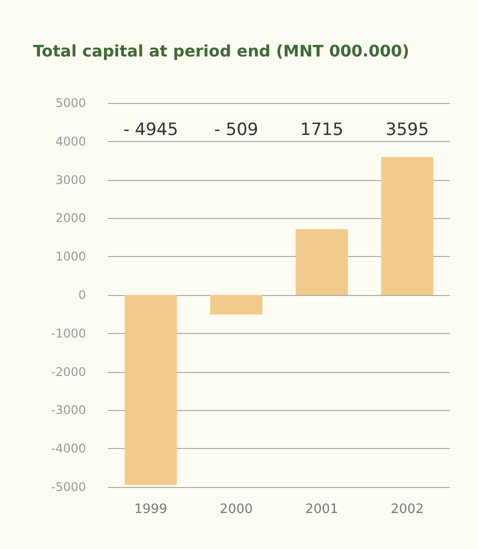 The width and height of the screenshot is (478, 549). What do you see at coordinates (321, 509) in the screenshot?
I see `x-tick-label: 2001` at bounding box center [321, 509].